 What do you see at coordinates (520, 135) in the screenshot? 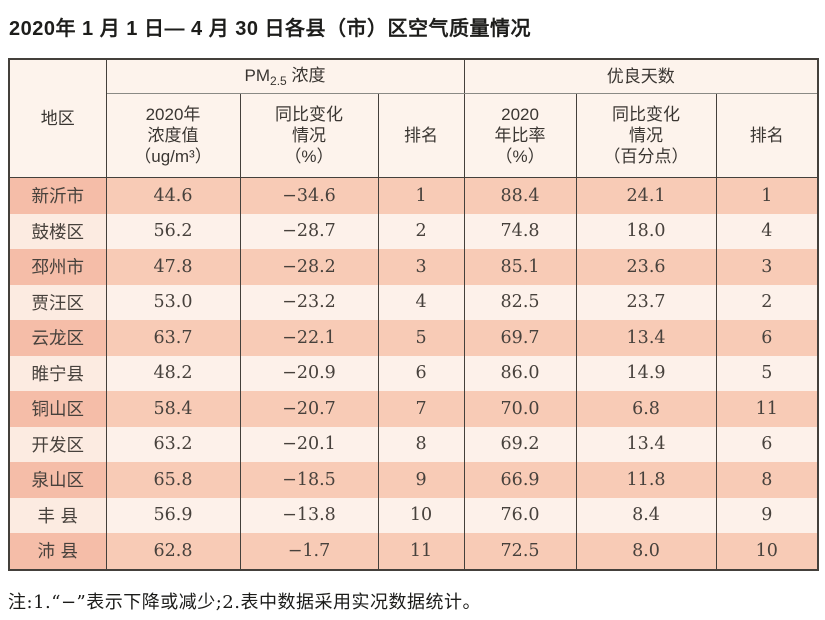
I see `column-header-good-rate: 2020 年比率 （%）` at bounding box center [520, 135].